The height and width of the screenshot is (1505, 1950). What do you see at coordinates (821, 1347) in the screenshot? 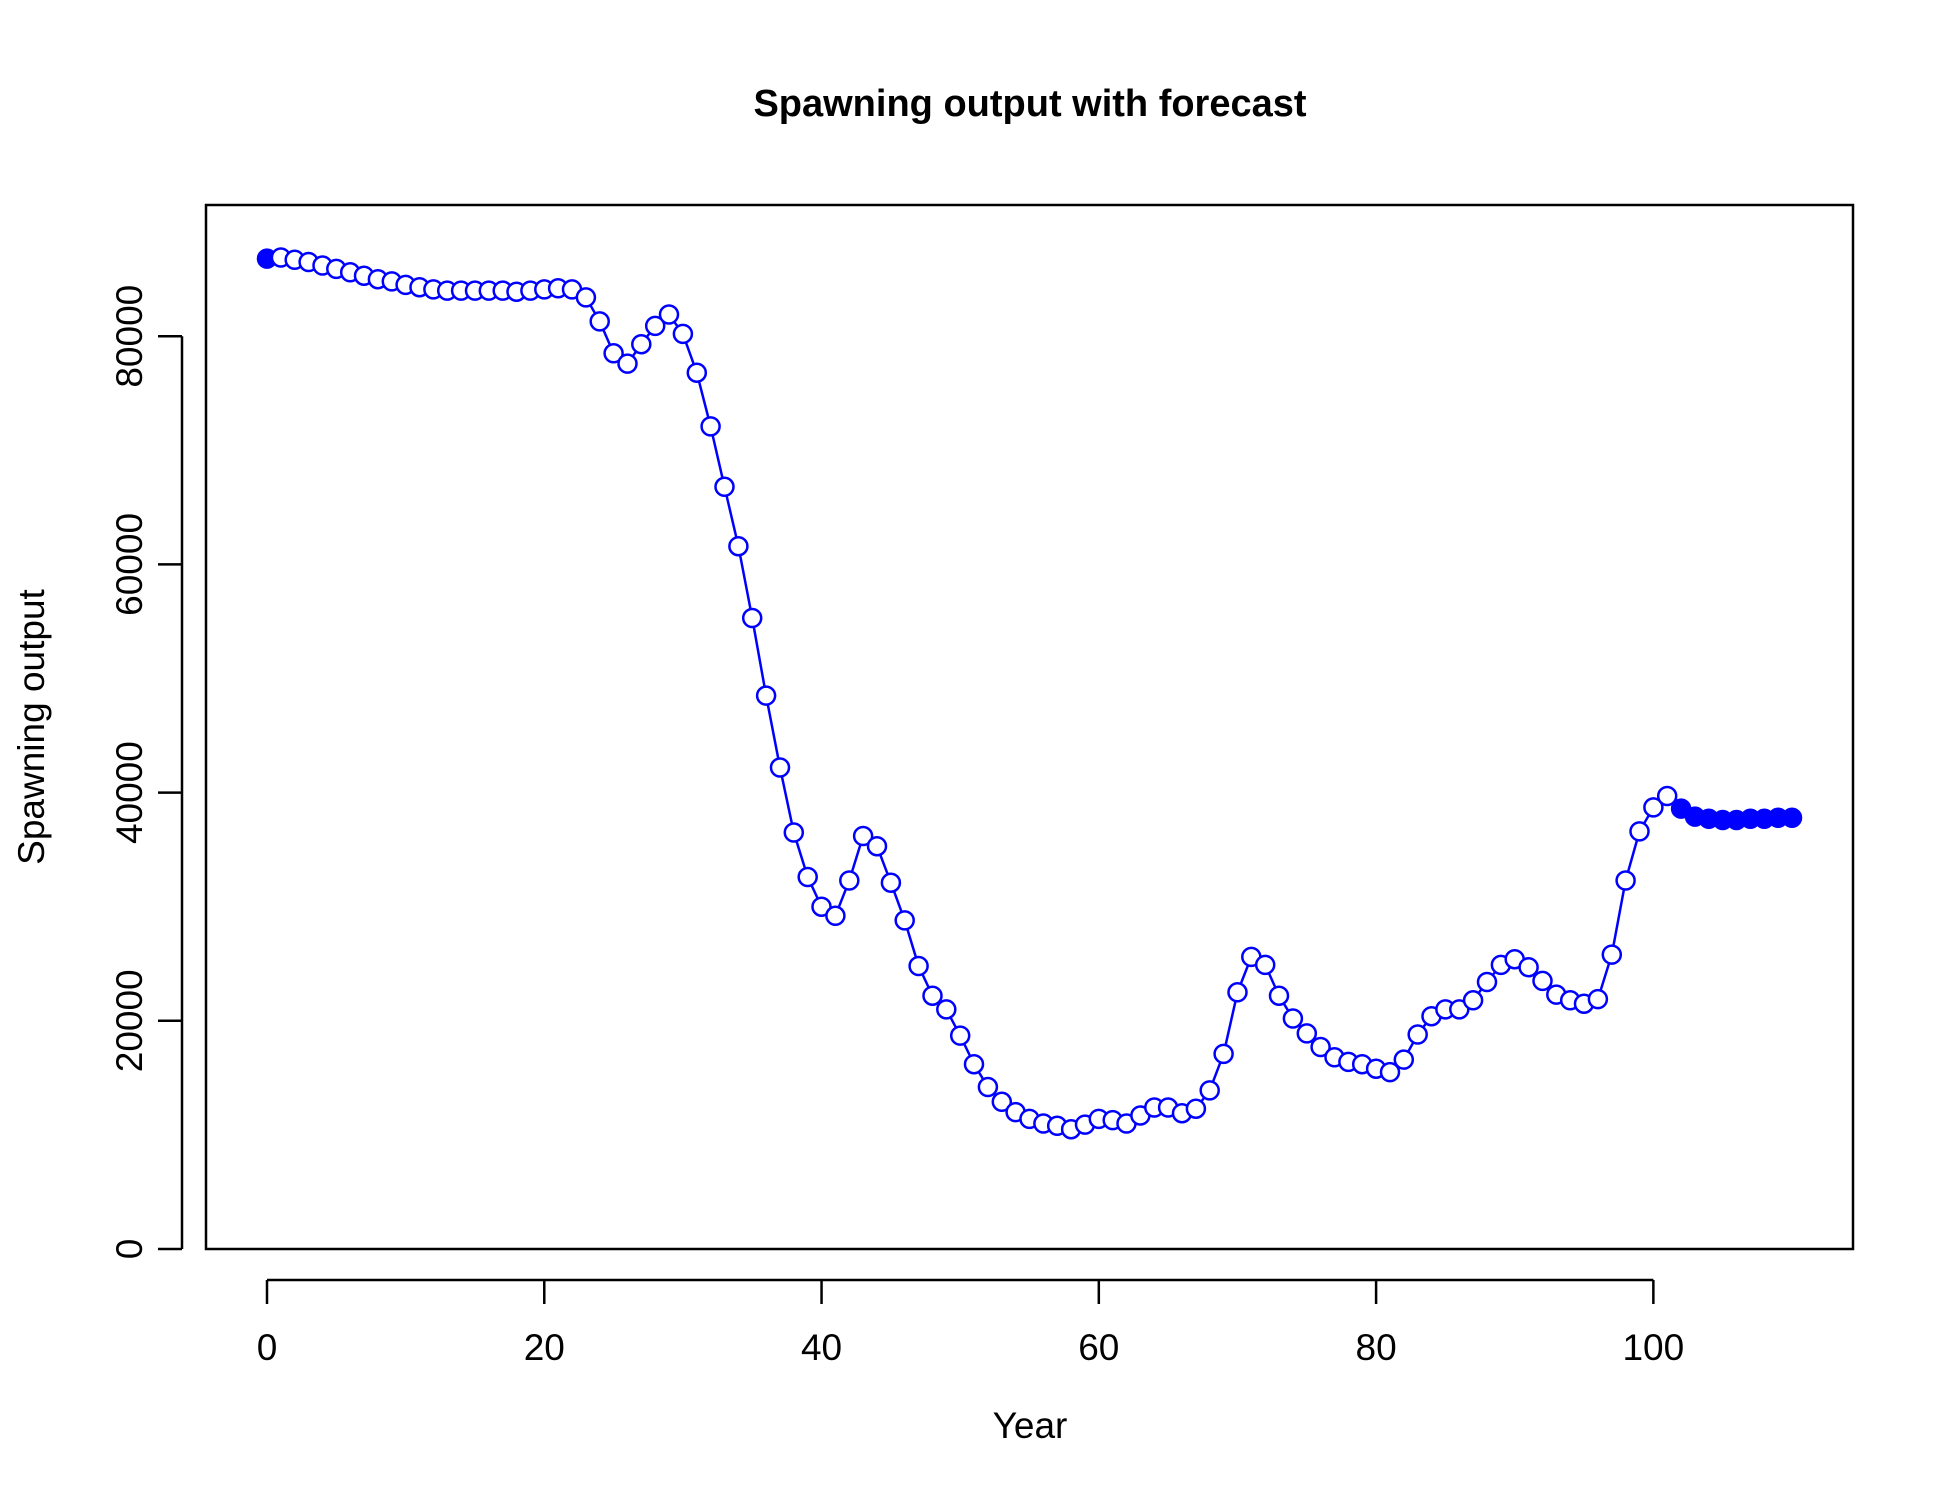
I see `x-tick-label: 40` at bounding box center [821, 1347].